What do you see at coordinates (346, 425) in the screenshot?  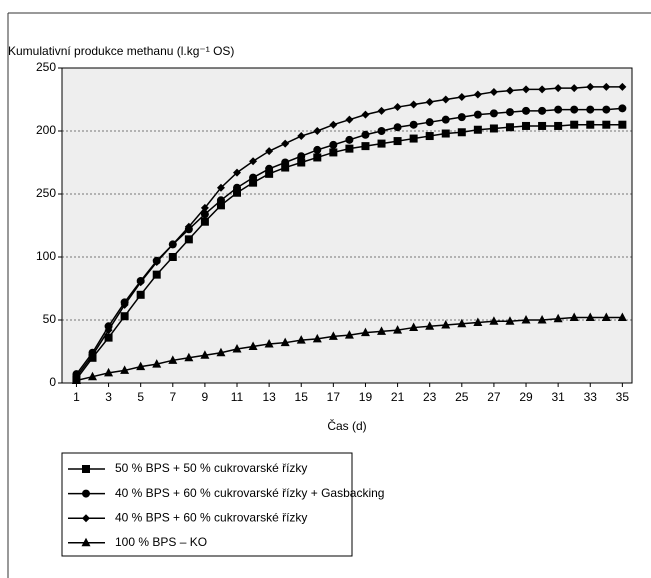 I see `x-axis-label: Čas (d)` at bounding box center [346, 425].